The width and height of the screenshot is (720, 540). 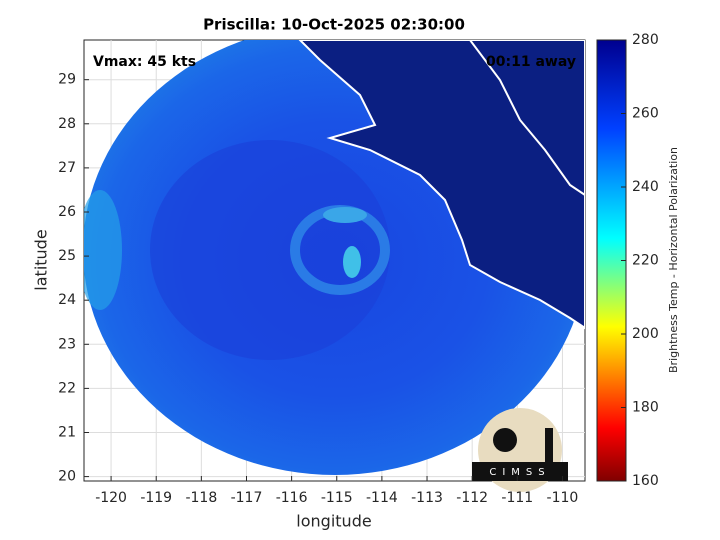 What do you see at coordinates (103, 250) in the screenshot?
I see `edge-feature` at bounding box center [103, 250].